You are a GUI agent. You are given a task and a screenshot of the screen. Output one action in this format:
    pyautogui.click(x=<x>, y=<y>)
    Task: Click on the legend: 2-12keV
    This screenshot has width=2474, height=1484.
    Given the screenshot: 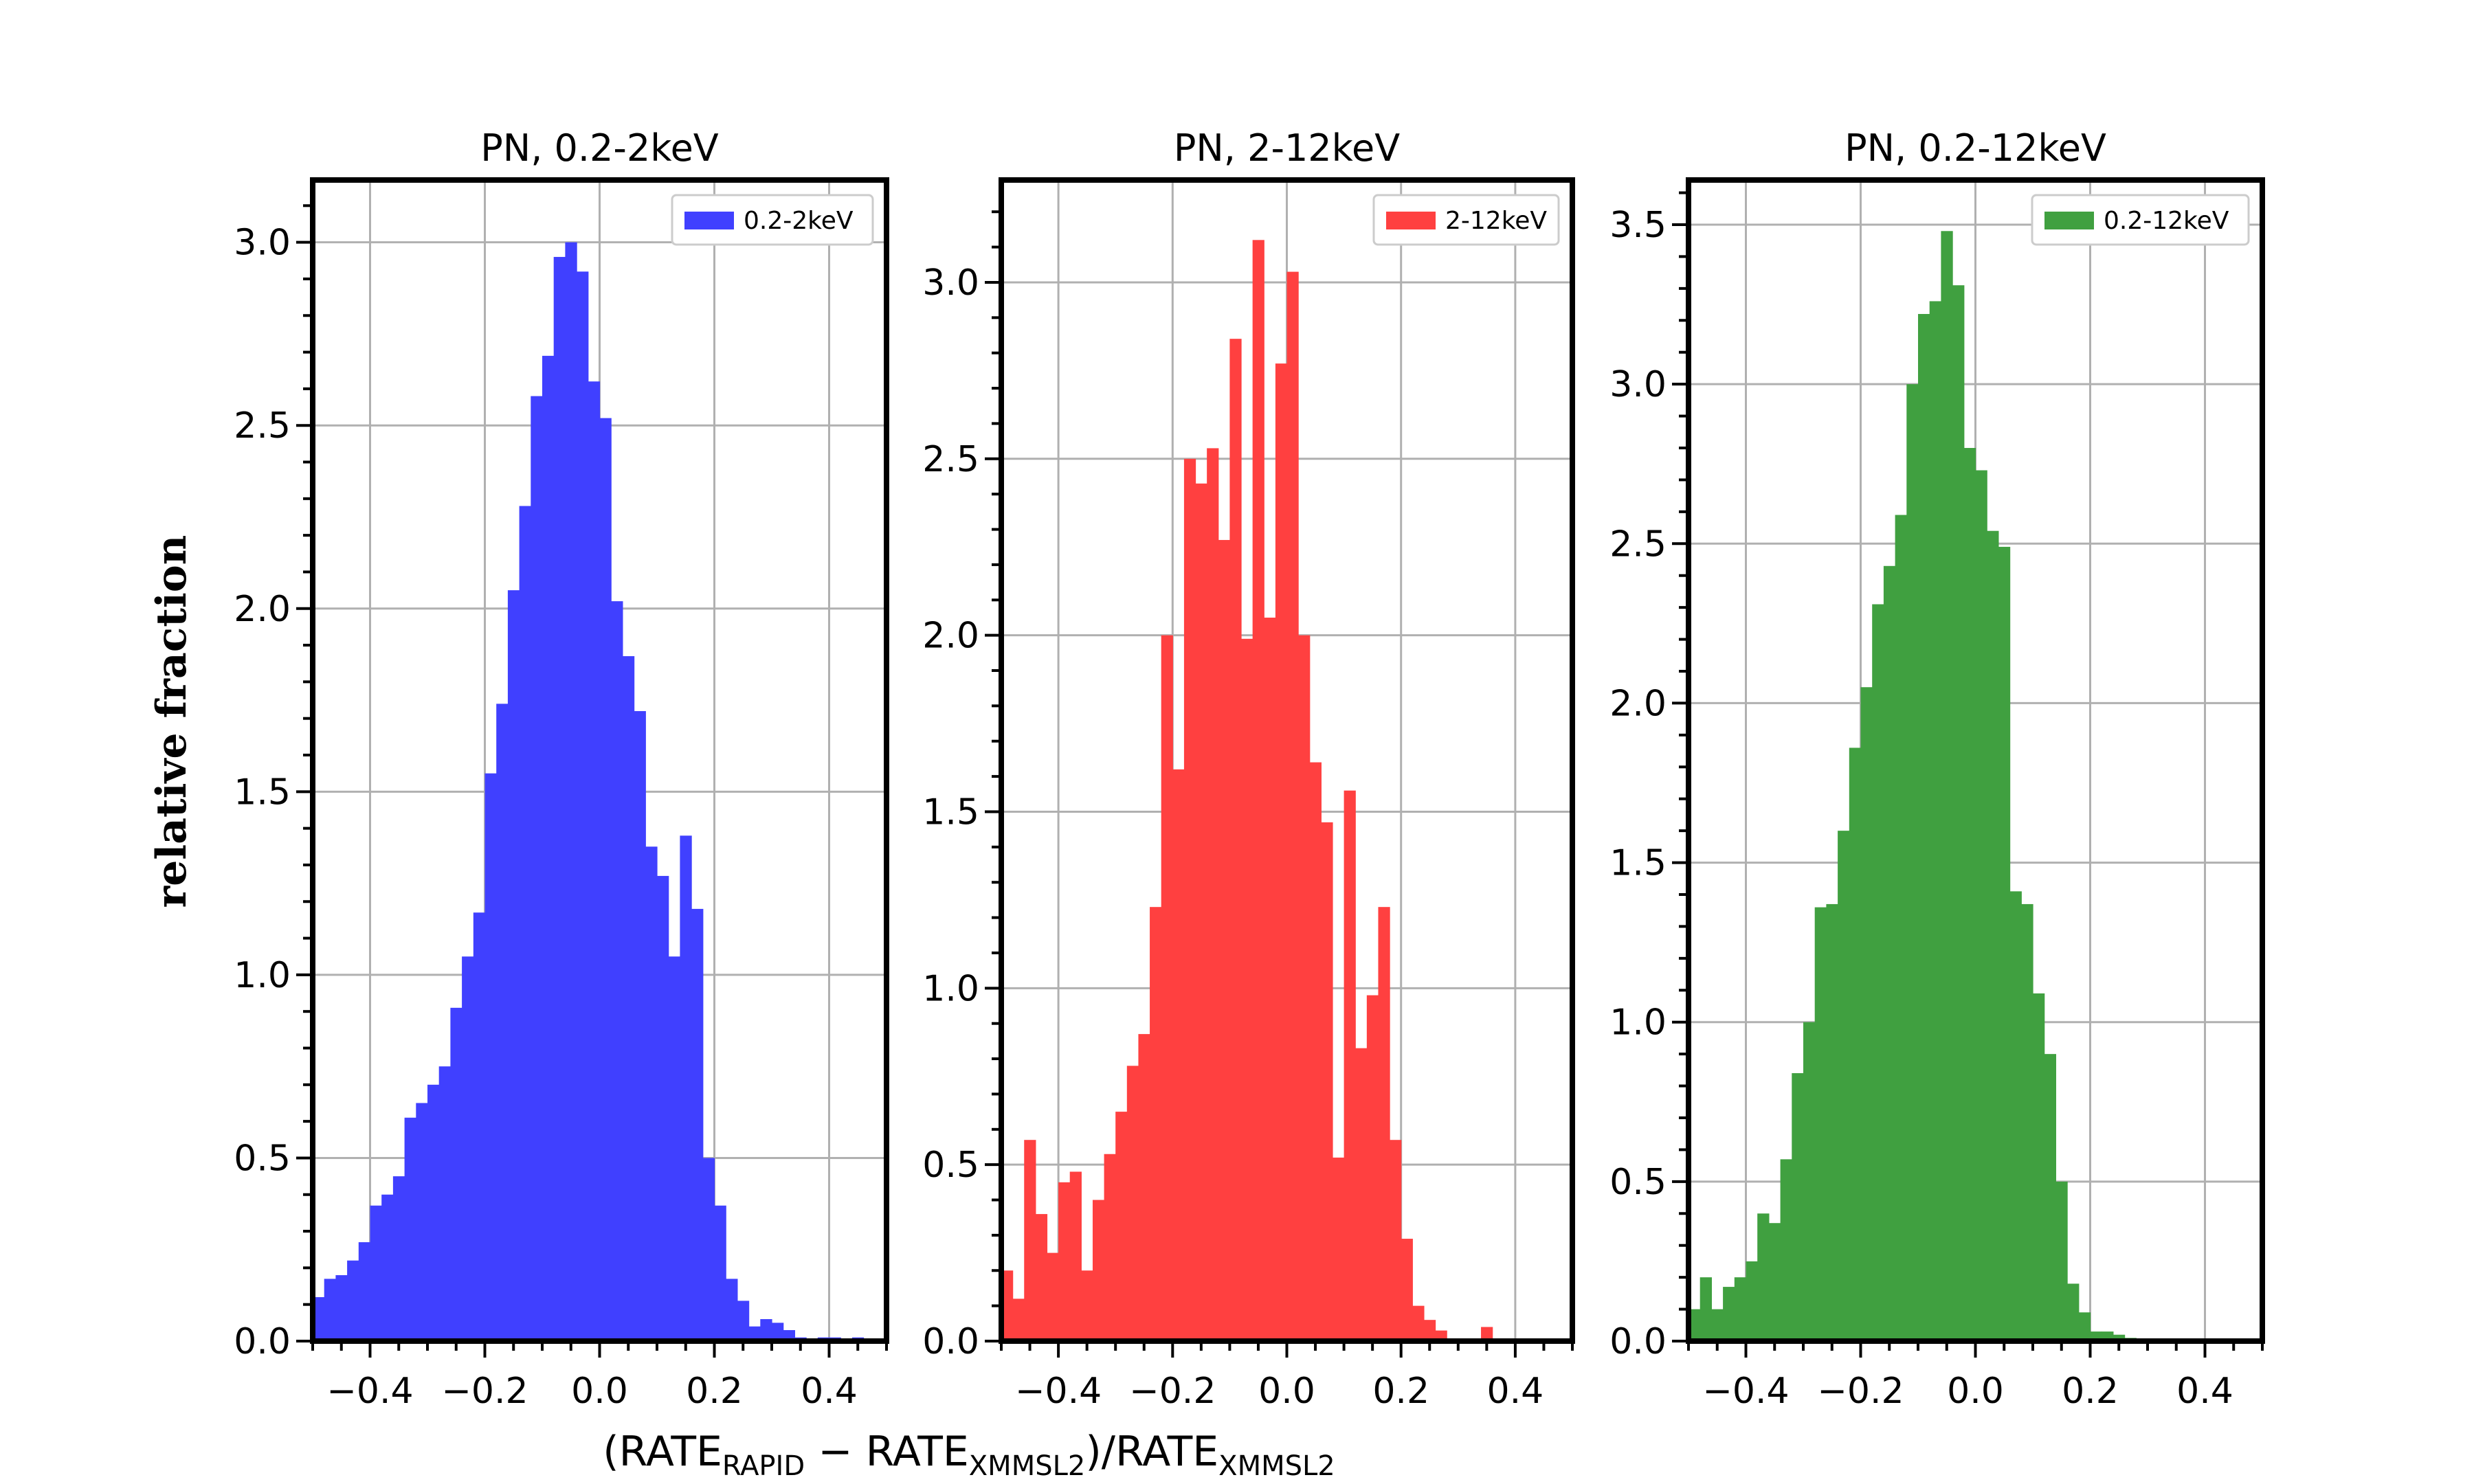 What is the action you would take?
    pyautogui.click(x=1466, y=220)
    